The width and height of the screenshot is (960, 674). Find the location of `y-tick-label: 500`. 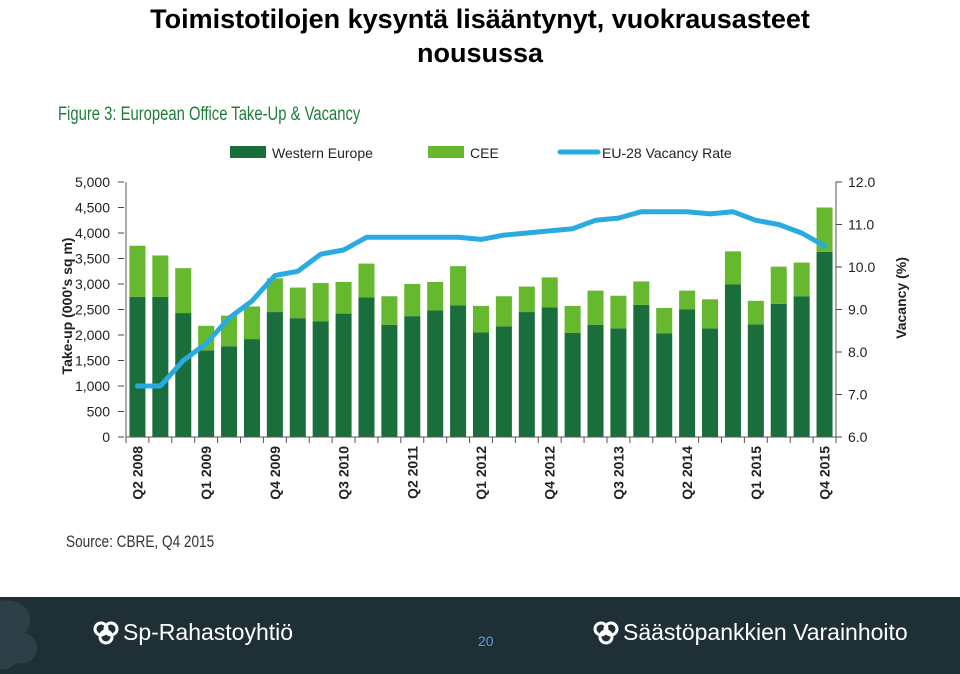

y-tick-label: 500 is located at coordinates (99, 412).